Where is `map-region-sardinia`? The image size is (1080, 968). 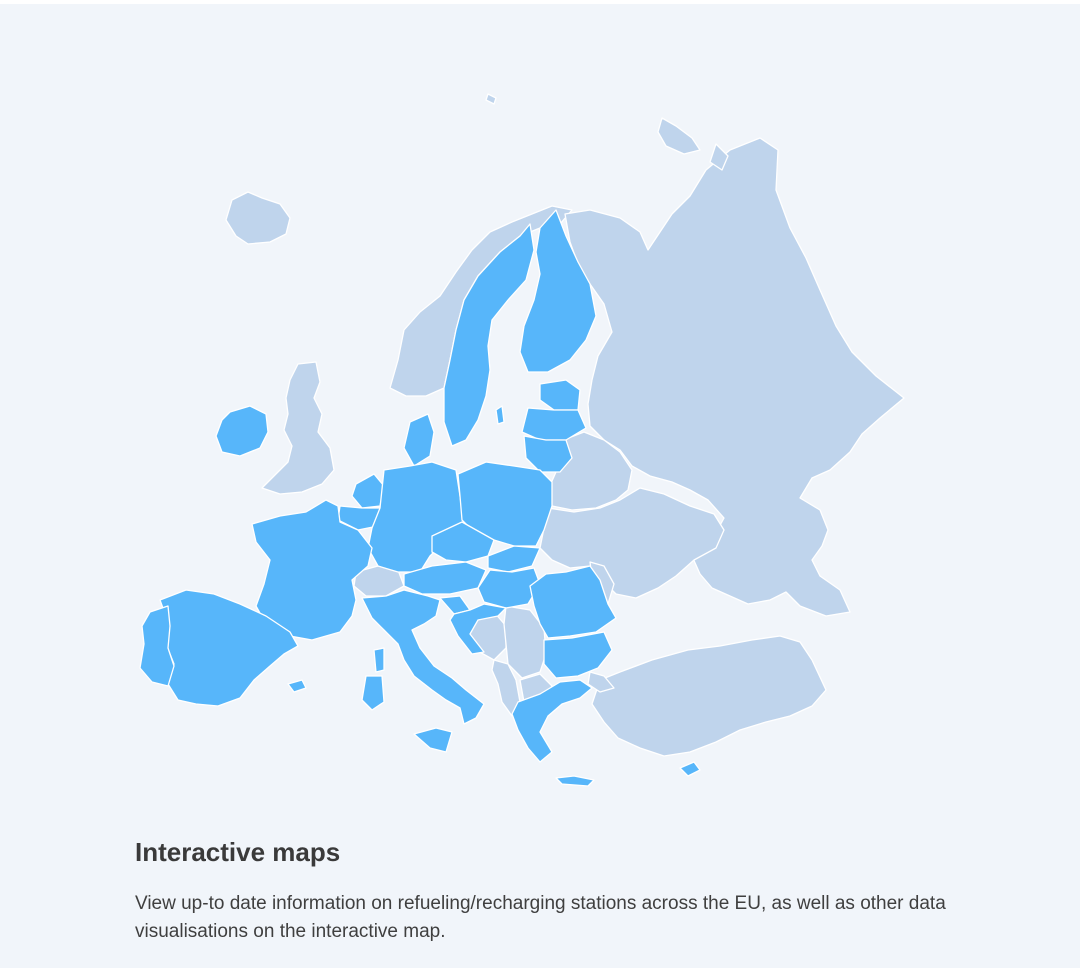
map-region-sardinia is located at coordinates (373, 693).